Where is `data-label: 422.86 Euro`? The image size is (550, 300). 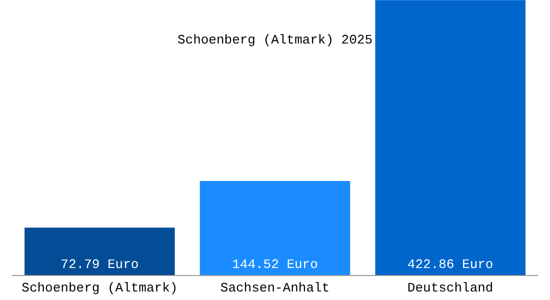
data-label: 422.86 Euro is located at coordinates (450, 264).